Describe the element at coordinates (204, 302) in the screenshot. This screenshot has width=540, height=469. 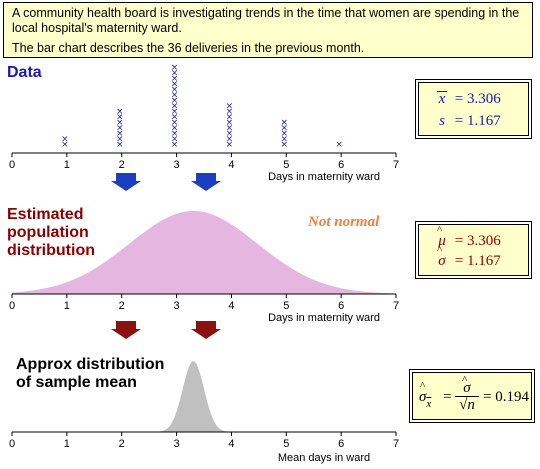
I see `population-axis: 0 1 2 3 4 5 6 7` at that location.